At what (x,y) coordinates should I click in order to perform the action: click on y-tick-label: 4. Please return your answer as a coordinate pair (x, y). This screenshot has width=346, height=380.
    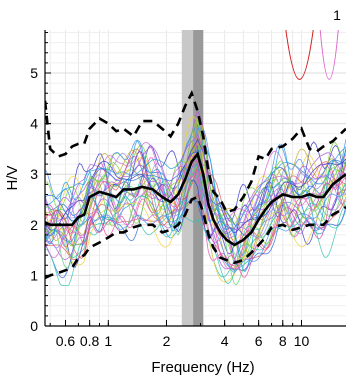
    Looking at the image, I should click on (34, 124).